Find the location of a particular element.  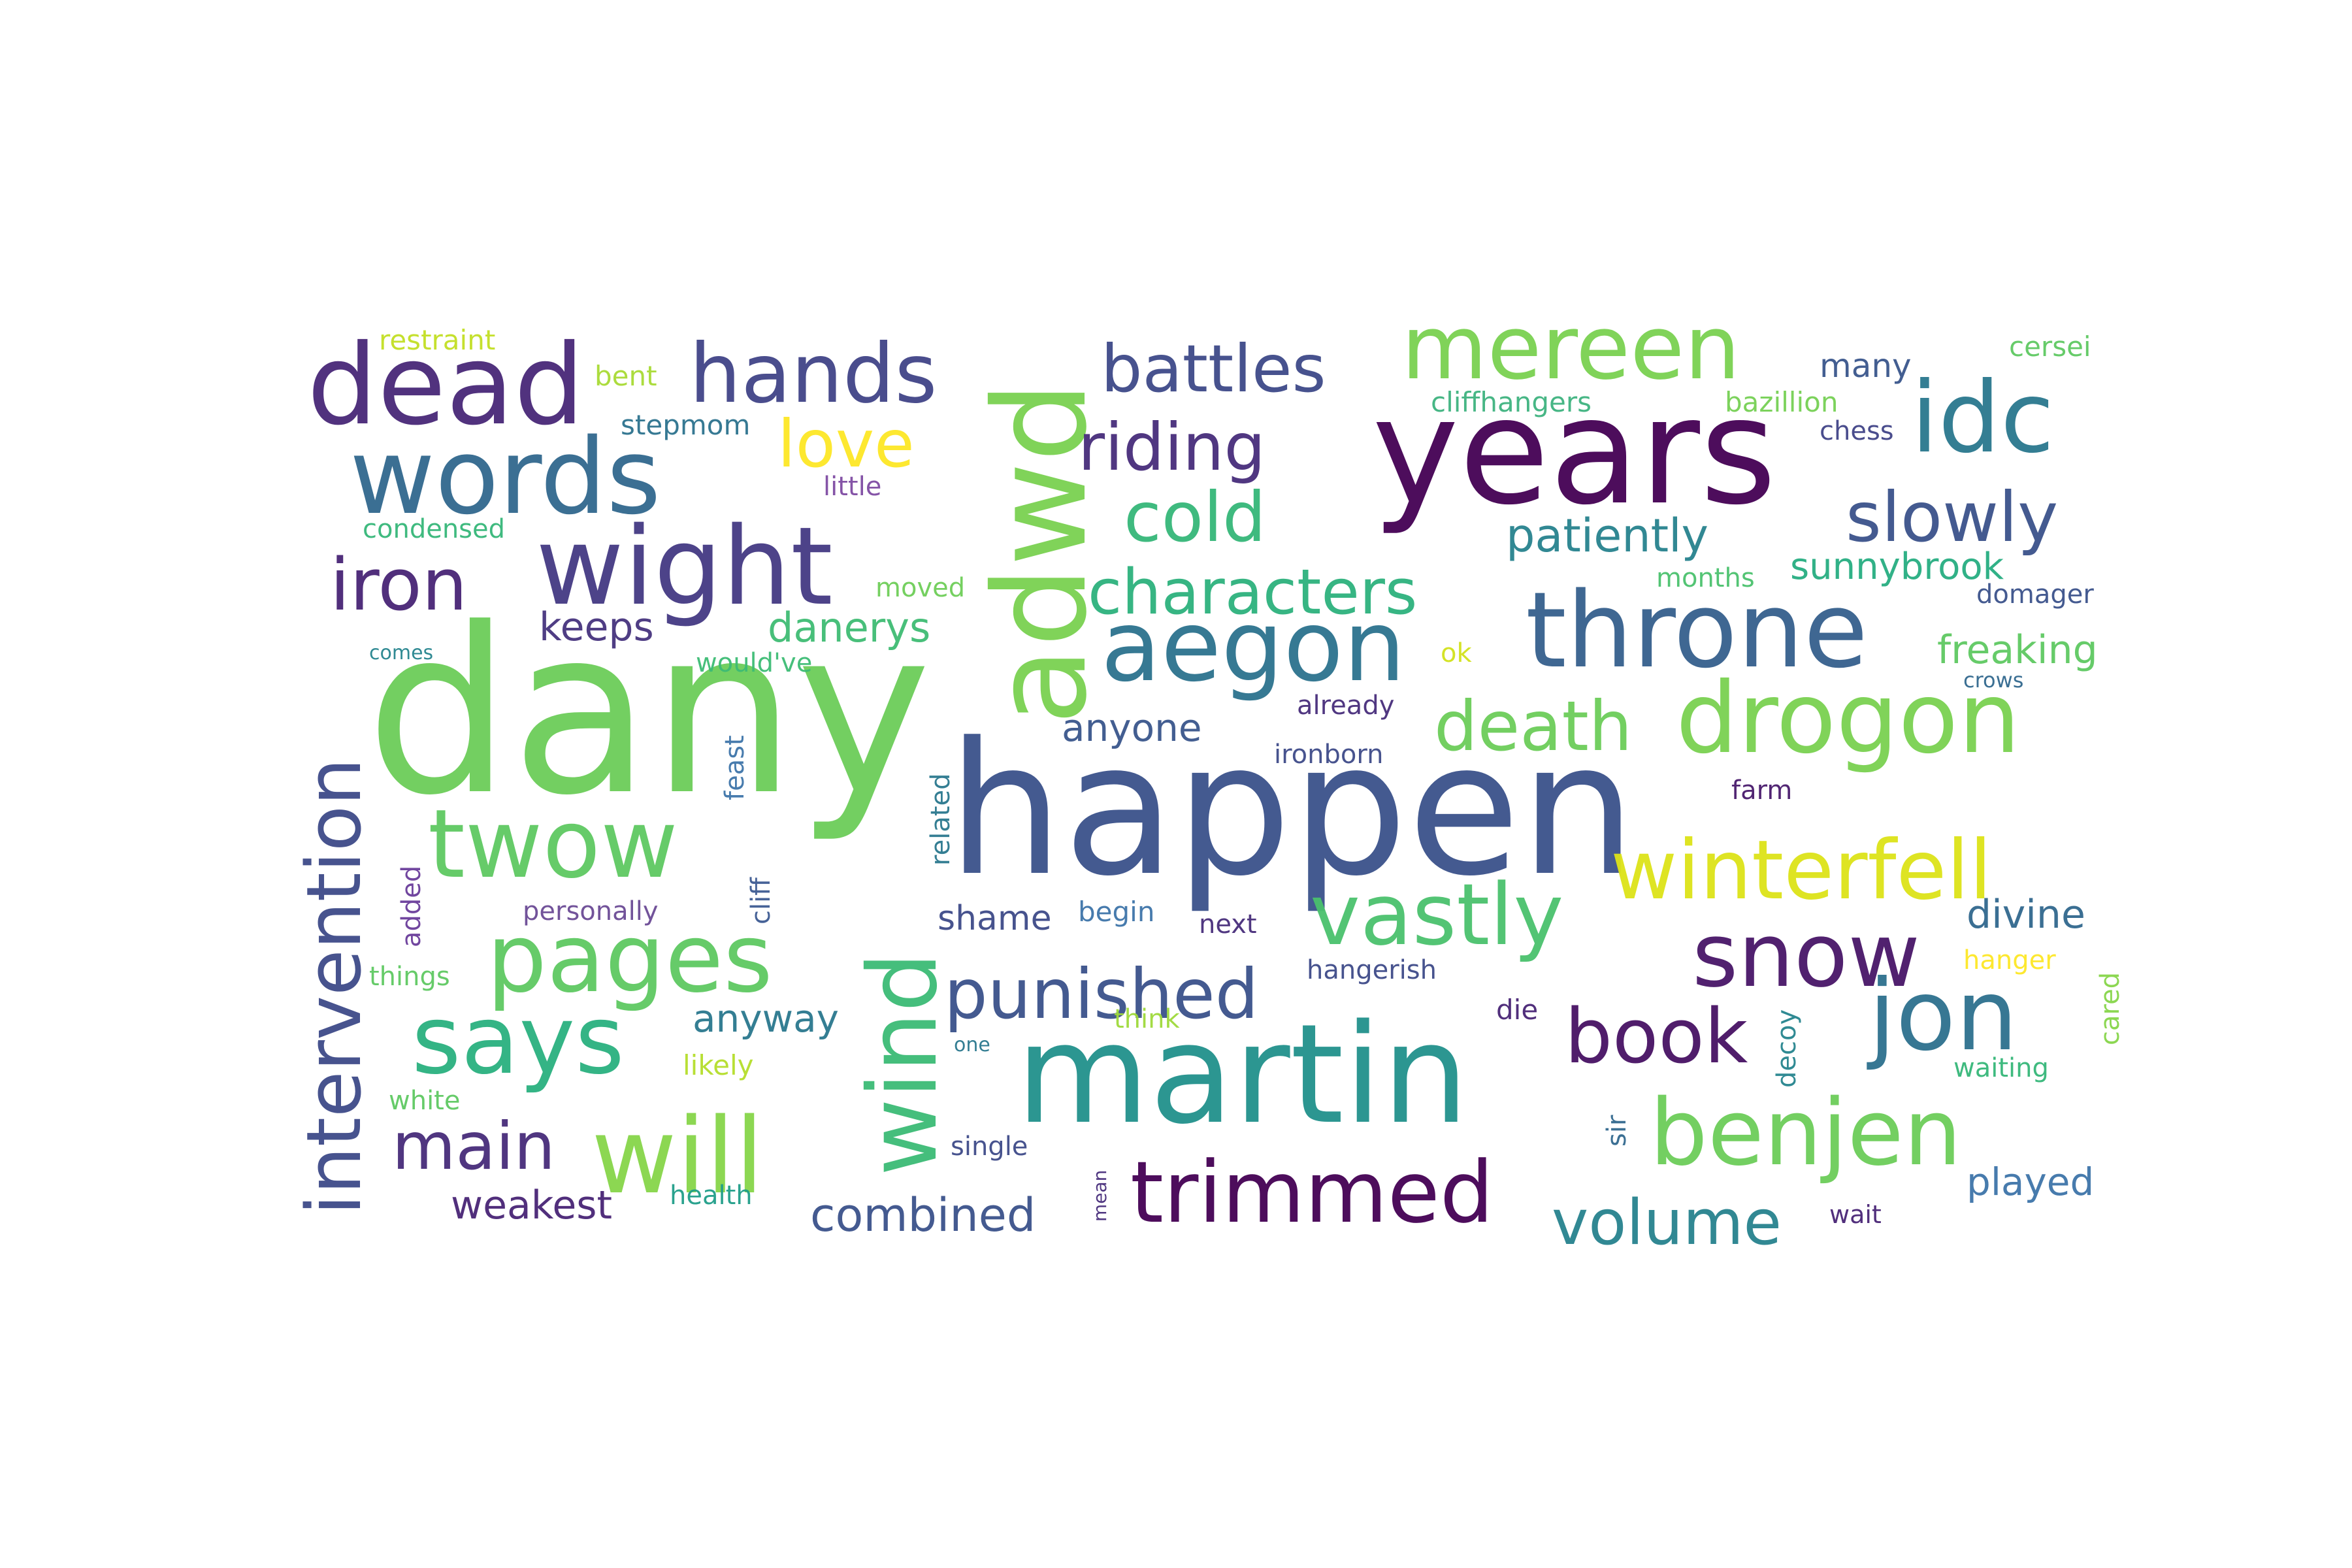

word-volume: volume is located at coordinates (1667, 1223).